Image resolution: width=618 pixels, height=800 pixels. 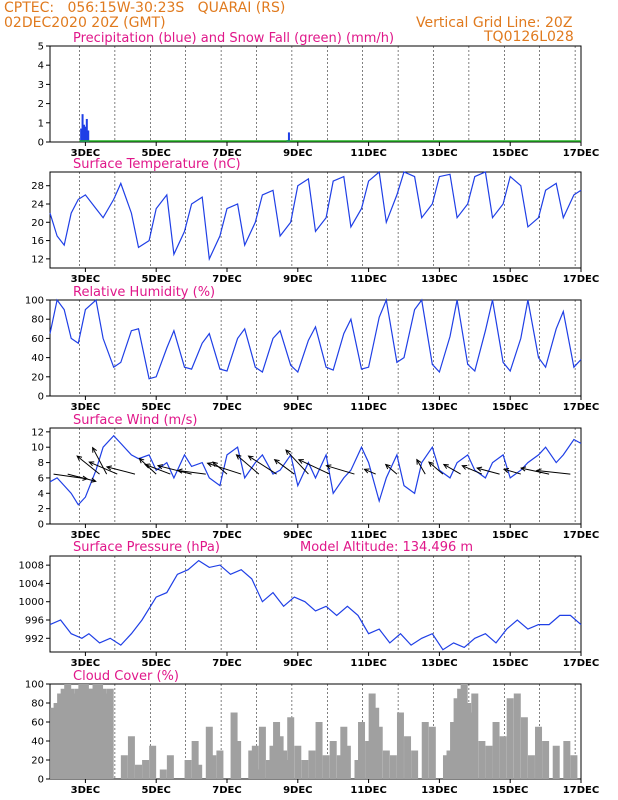 What do you see at coordinates (315, 605) in the screenshot?
I see `pressure-line` at bounding box center [315, 605].